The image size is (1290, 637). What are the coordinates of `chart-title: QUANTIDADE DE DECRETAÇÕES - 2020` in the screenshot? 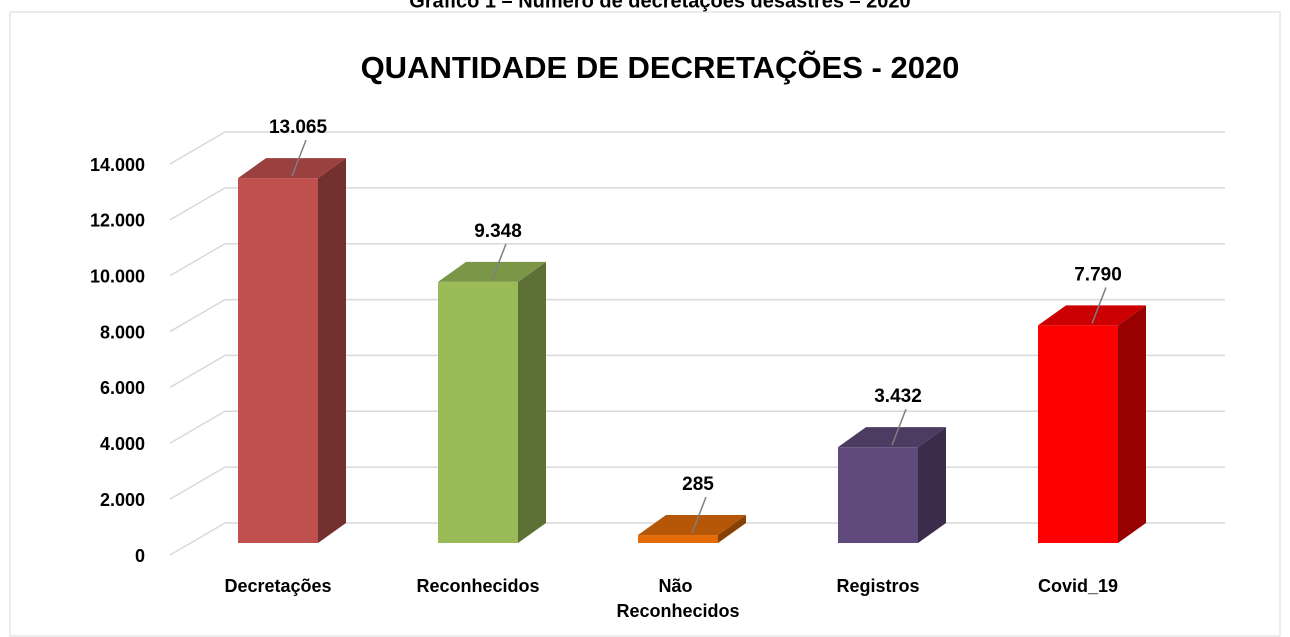 It's located at (660, 67).